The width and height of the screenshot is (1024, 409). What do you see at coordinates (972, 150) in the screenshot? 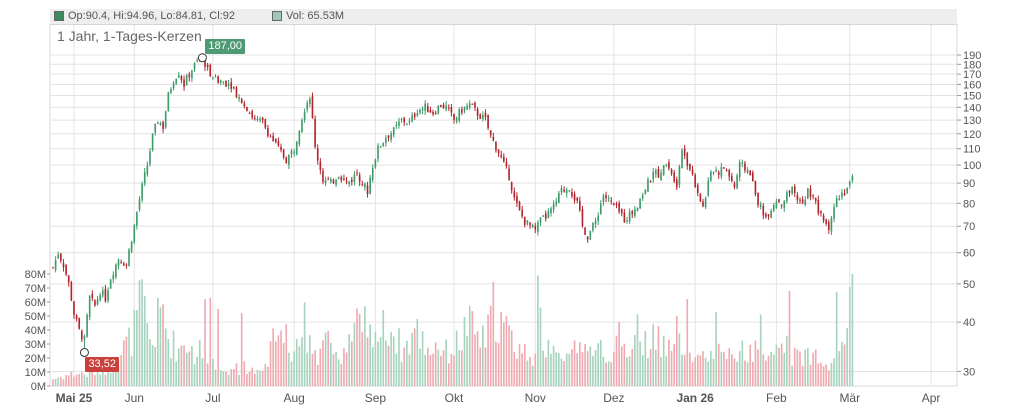
I see `price-tick-label: 110` at bounding box center [972, 150].